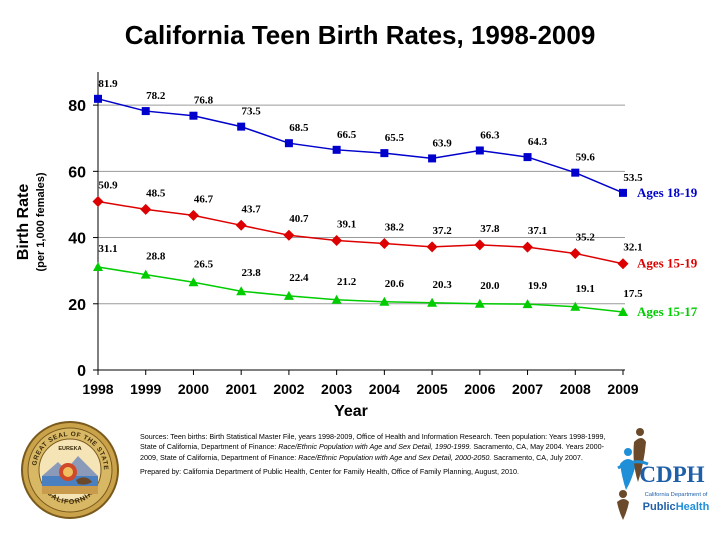  What do you see at coordinates (632, 248) in the screenshot?
I see `data-label: 32.1` at bounding box center [632, 248].